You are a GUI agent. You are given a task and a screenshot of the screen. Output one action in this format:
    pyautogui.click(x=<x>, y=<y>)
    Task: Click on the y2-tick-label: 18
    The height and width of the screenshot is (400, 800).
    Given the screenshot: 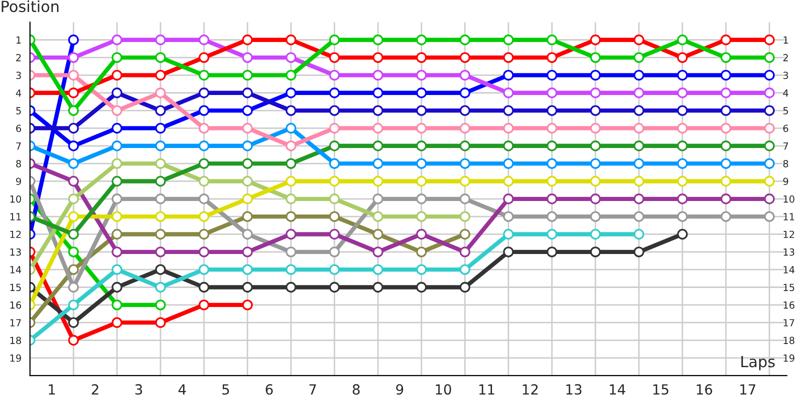 What is the action you would take?
    pyautogui.click(x=789, y=340)
    